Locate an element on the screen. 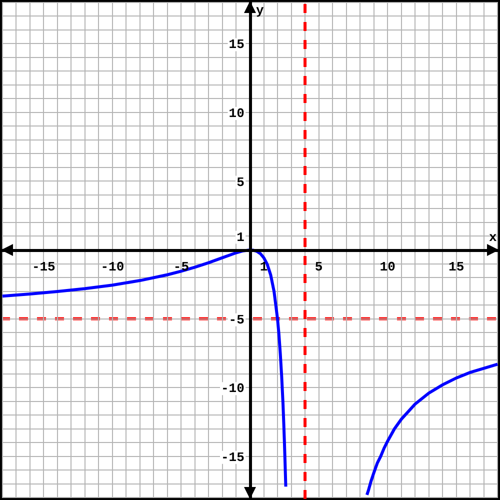 The image size is (500, 500). line-series is located at coordinates (432, 429).